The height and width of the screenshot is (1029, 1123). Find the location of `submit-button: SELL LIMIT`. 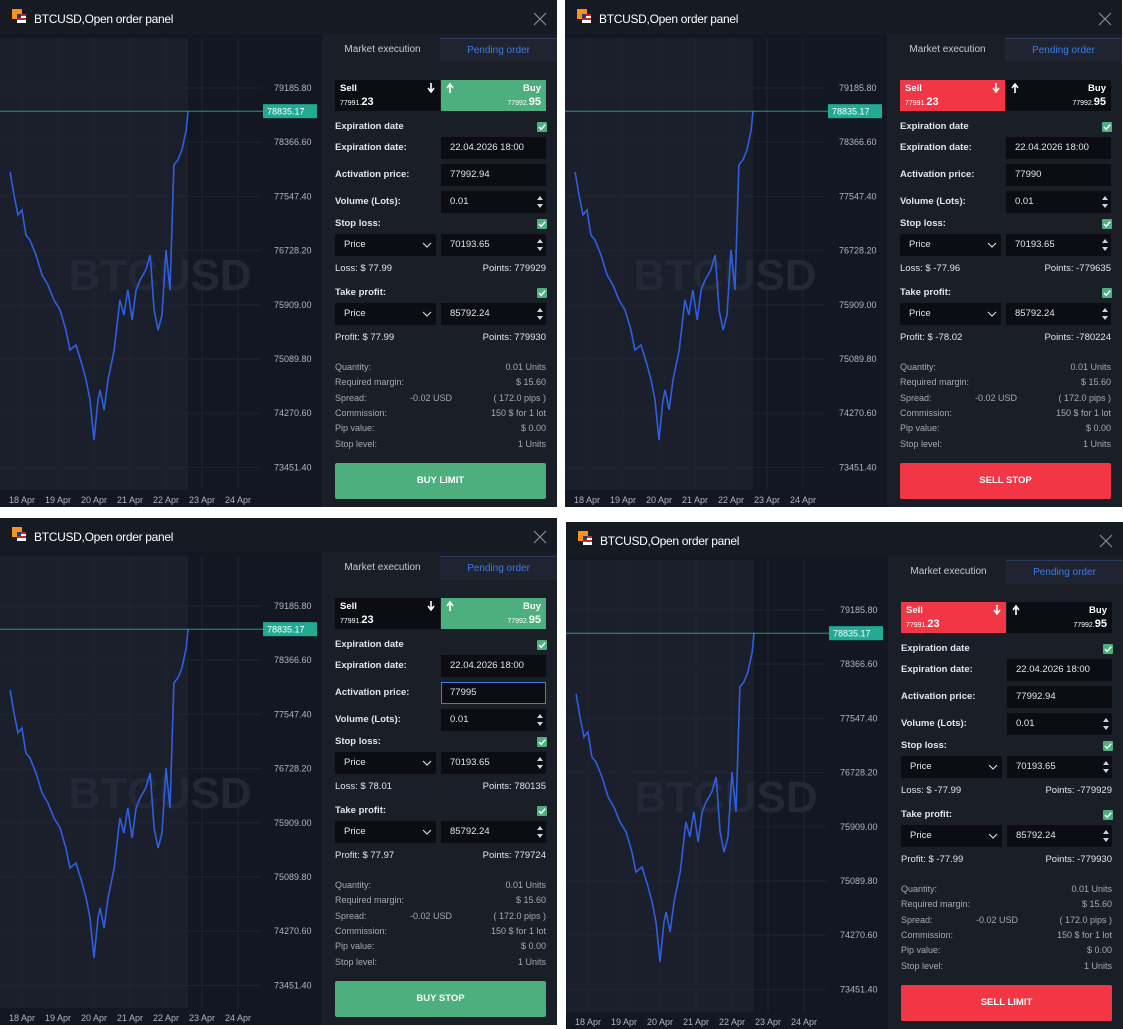

submit-button: SELL LIMIT is located at coordinates (1006, 1003).